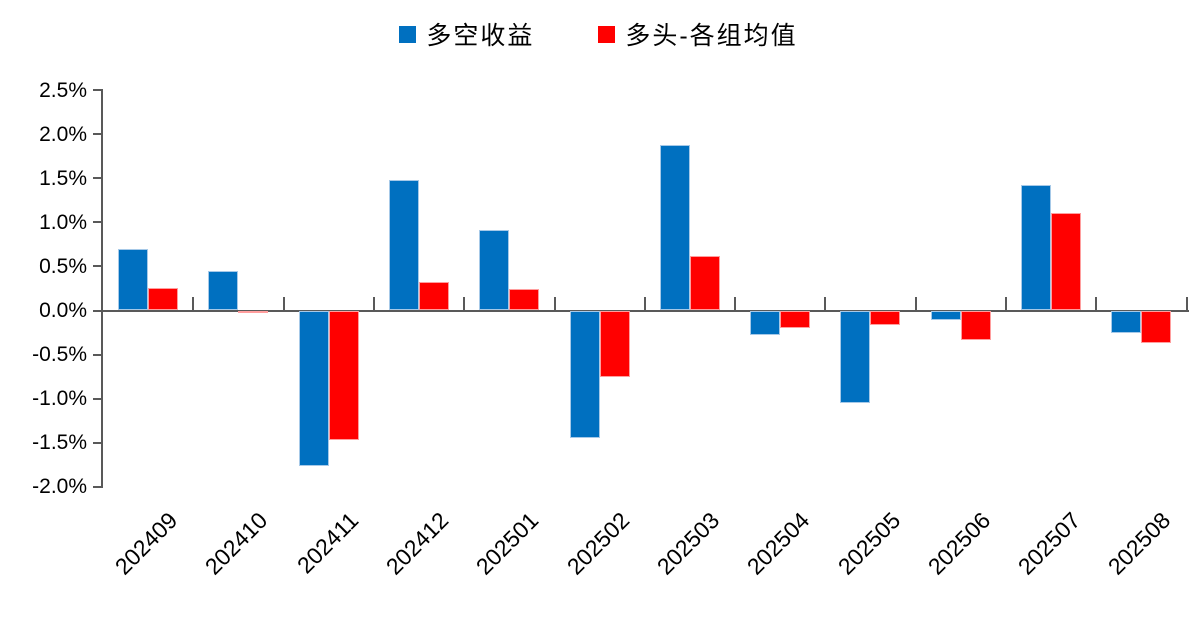 The height and width of the screenshot is (630, 1197). I want to click on legend-item-long-short: 多空收益, so click(466, 34).